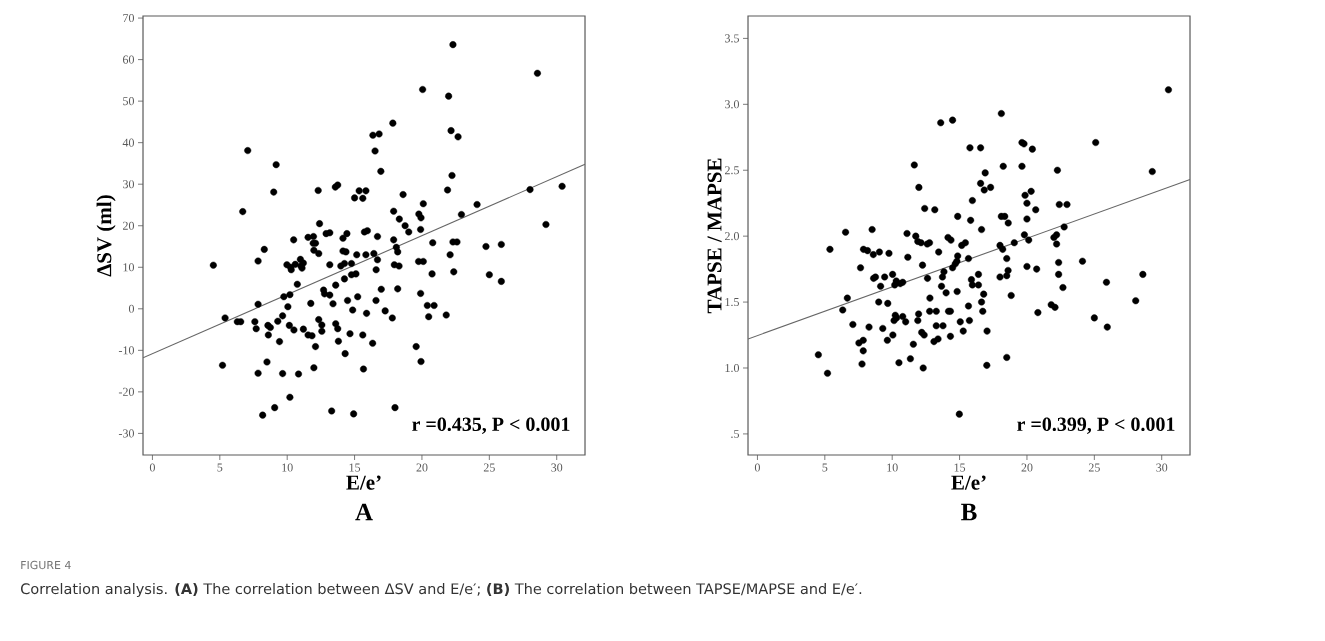 The width and height of the screenshot is (1325, 641). Describe the element at coordinates (106, 236) in the screenshot. I see `y-axis-title: ∆SV (ml)` at that location.